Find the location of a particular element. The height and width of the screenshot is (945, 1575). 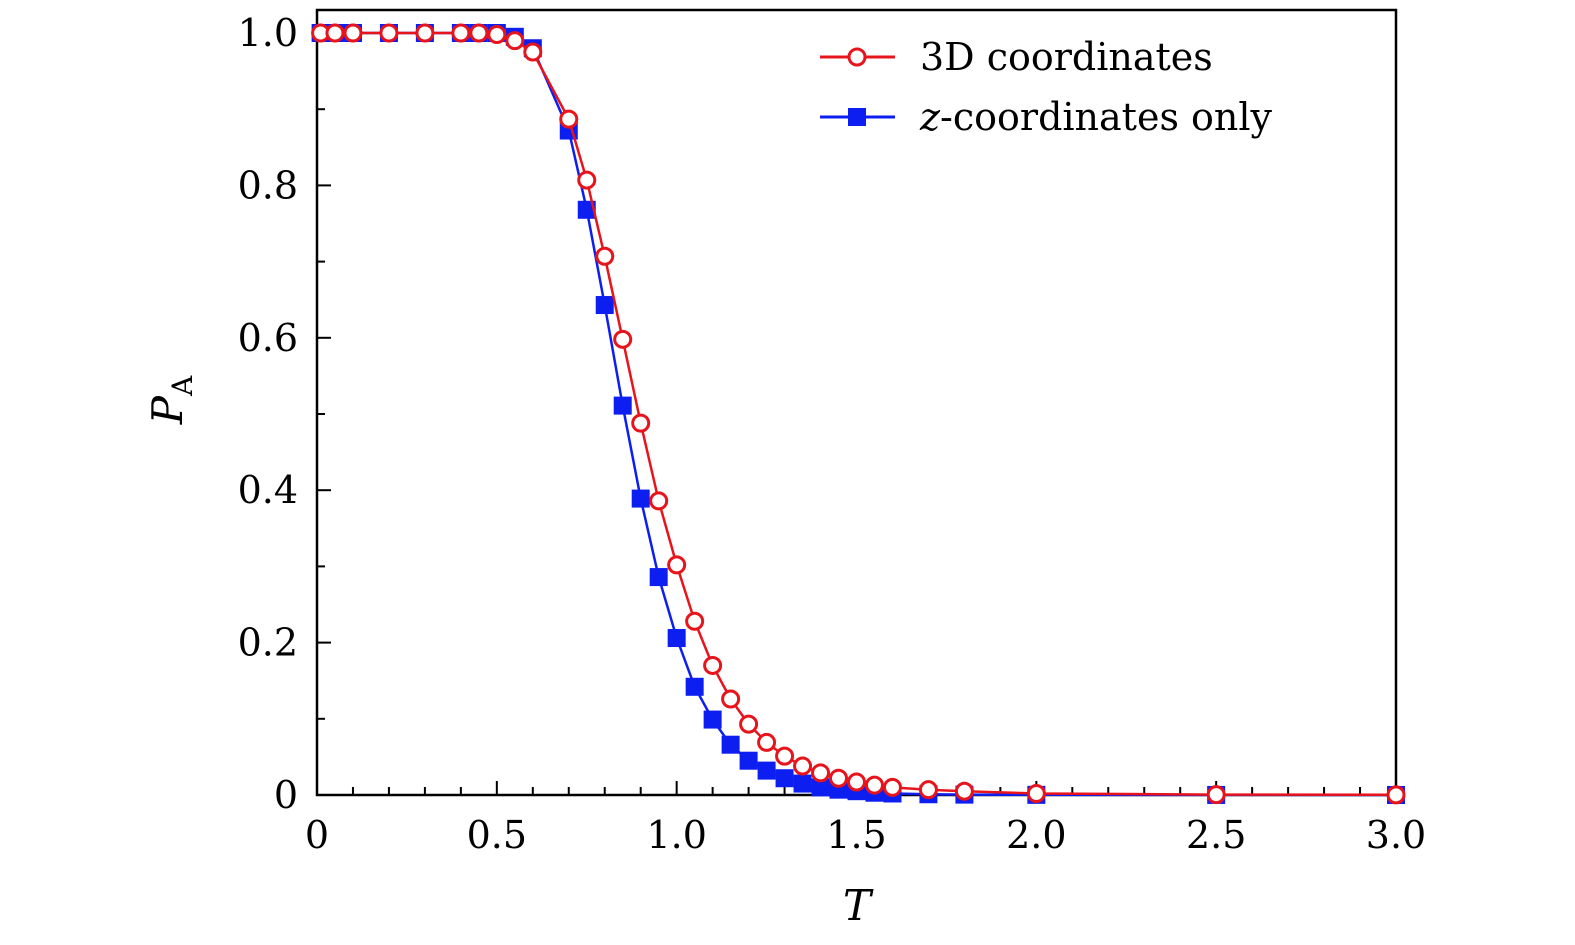

x-tick-label: 1.5 is located at coordinates (856, 835).